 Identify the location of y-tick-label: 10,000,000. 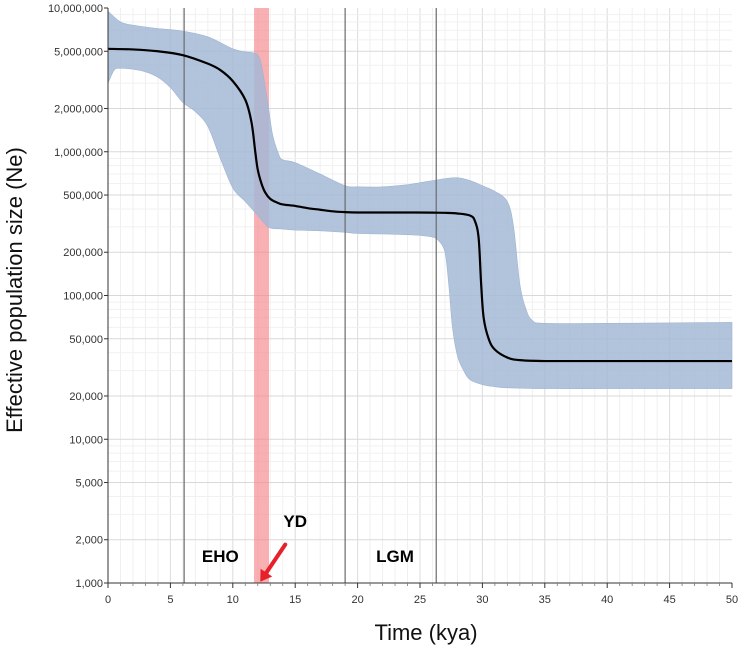
(75, 9).